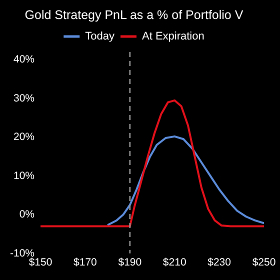  I want to click on legend-label: Today, so click(100, 36).